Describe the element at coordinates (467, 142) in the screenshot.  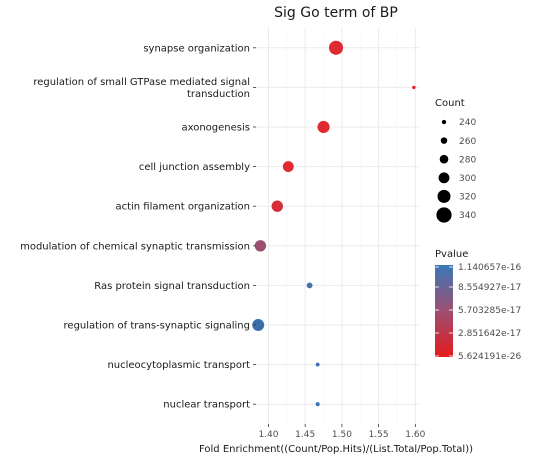
I see `legend-count-label: 260` at that location.